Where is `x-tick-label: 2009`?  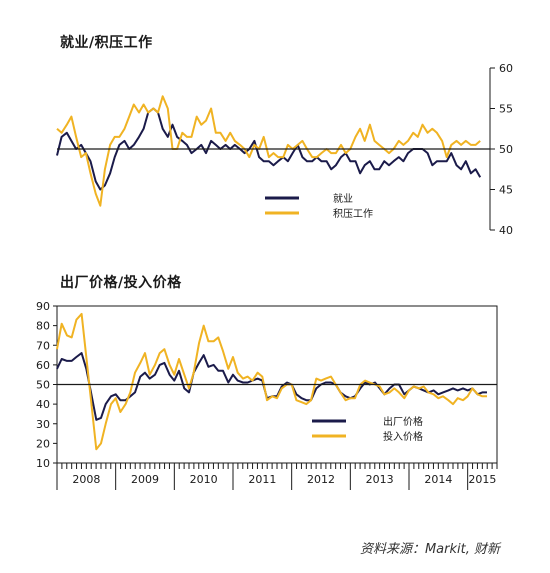 x-tick-label: 2009 is located at coordinates (145, 479).